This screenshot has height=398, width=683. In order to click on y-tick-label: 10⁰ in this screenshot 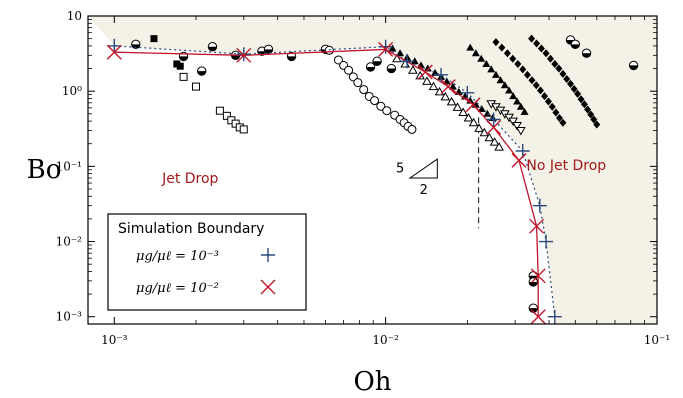, I will do `click(72, 91)`.